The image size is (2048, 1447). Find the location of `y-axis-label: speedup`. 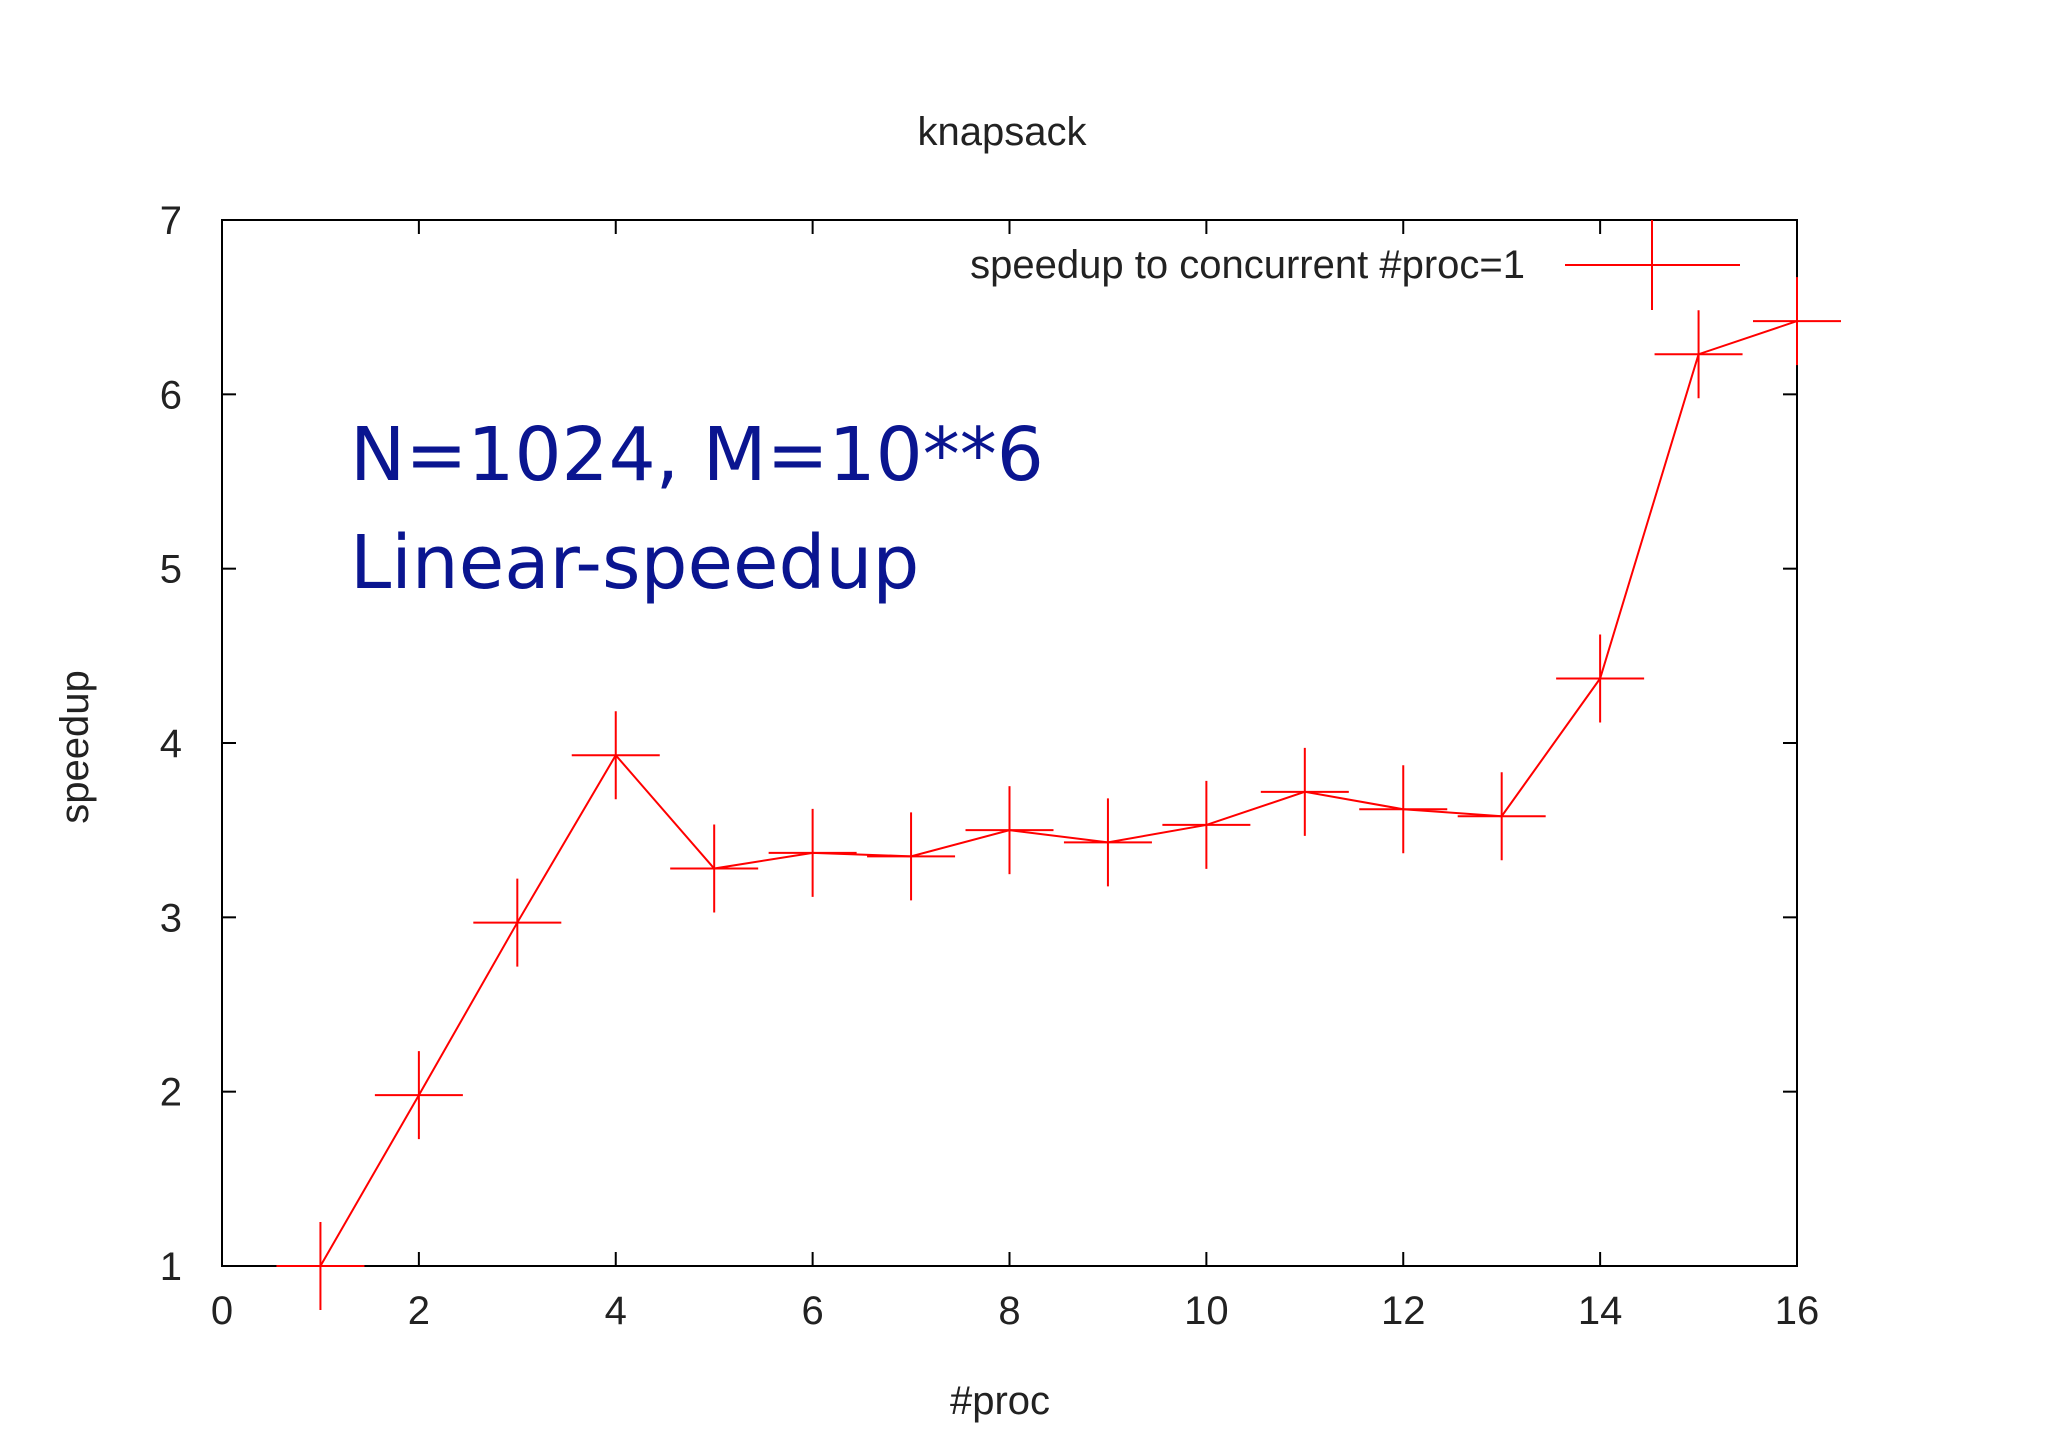

y-axis-label: speedup is located at coordinates (75, 746).